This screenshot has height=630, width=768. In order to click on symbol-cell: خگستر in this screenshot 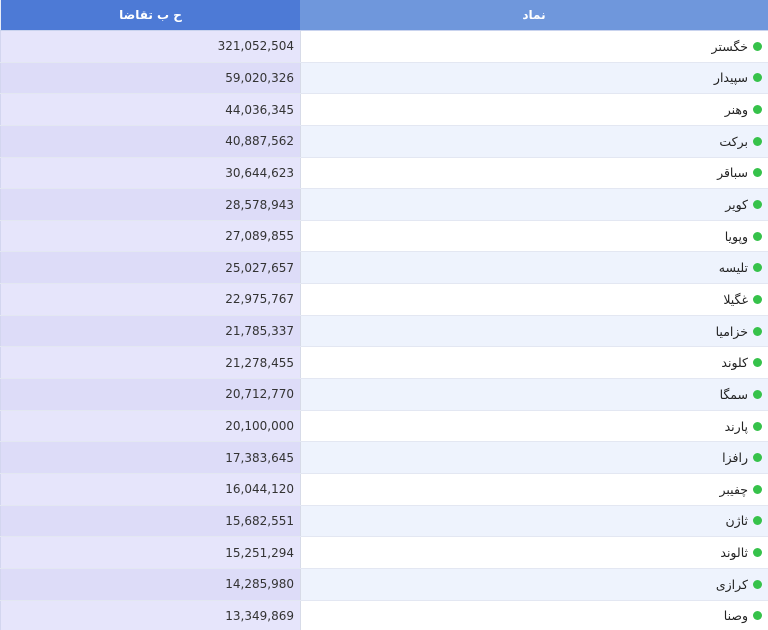, I will do `click(534, 46)`.